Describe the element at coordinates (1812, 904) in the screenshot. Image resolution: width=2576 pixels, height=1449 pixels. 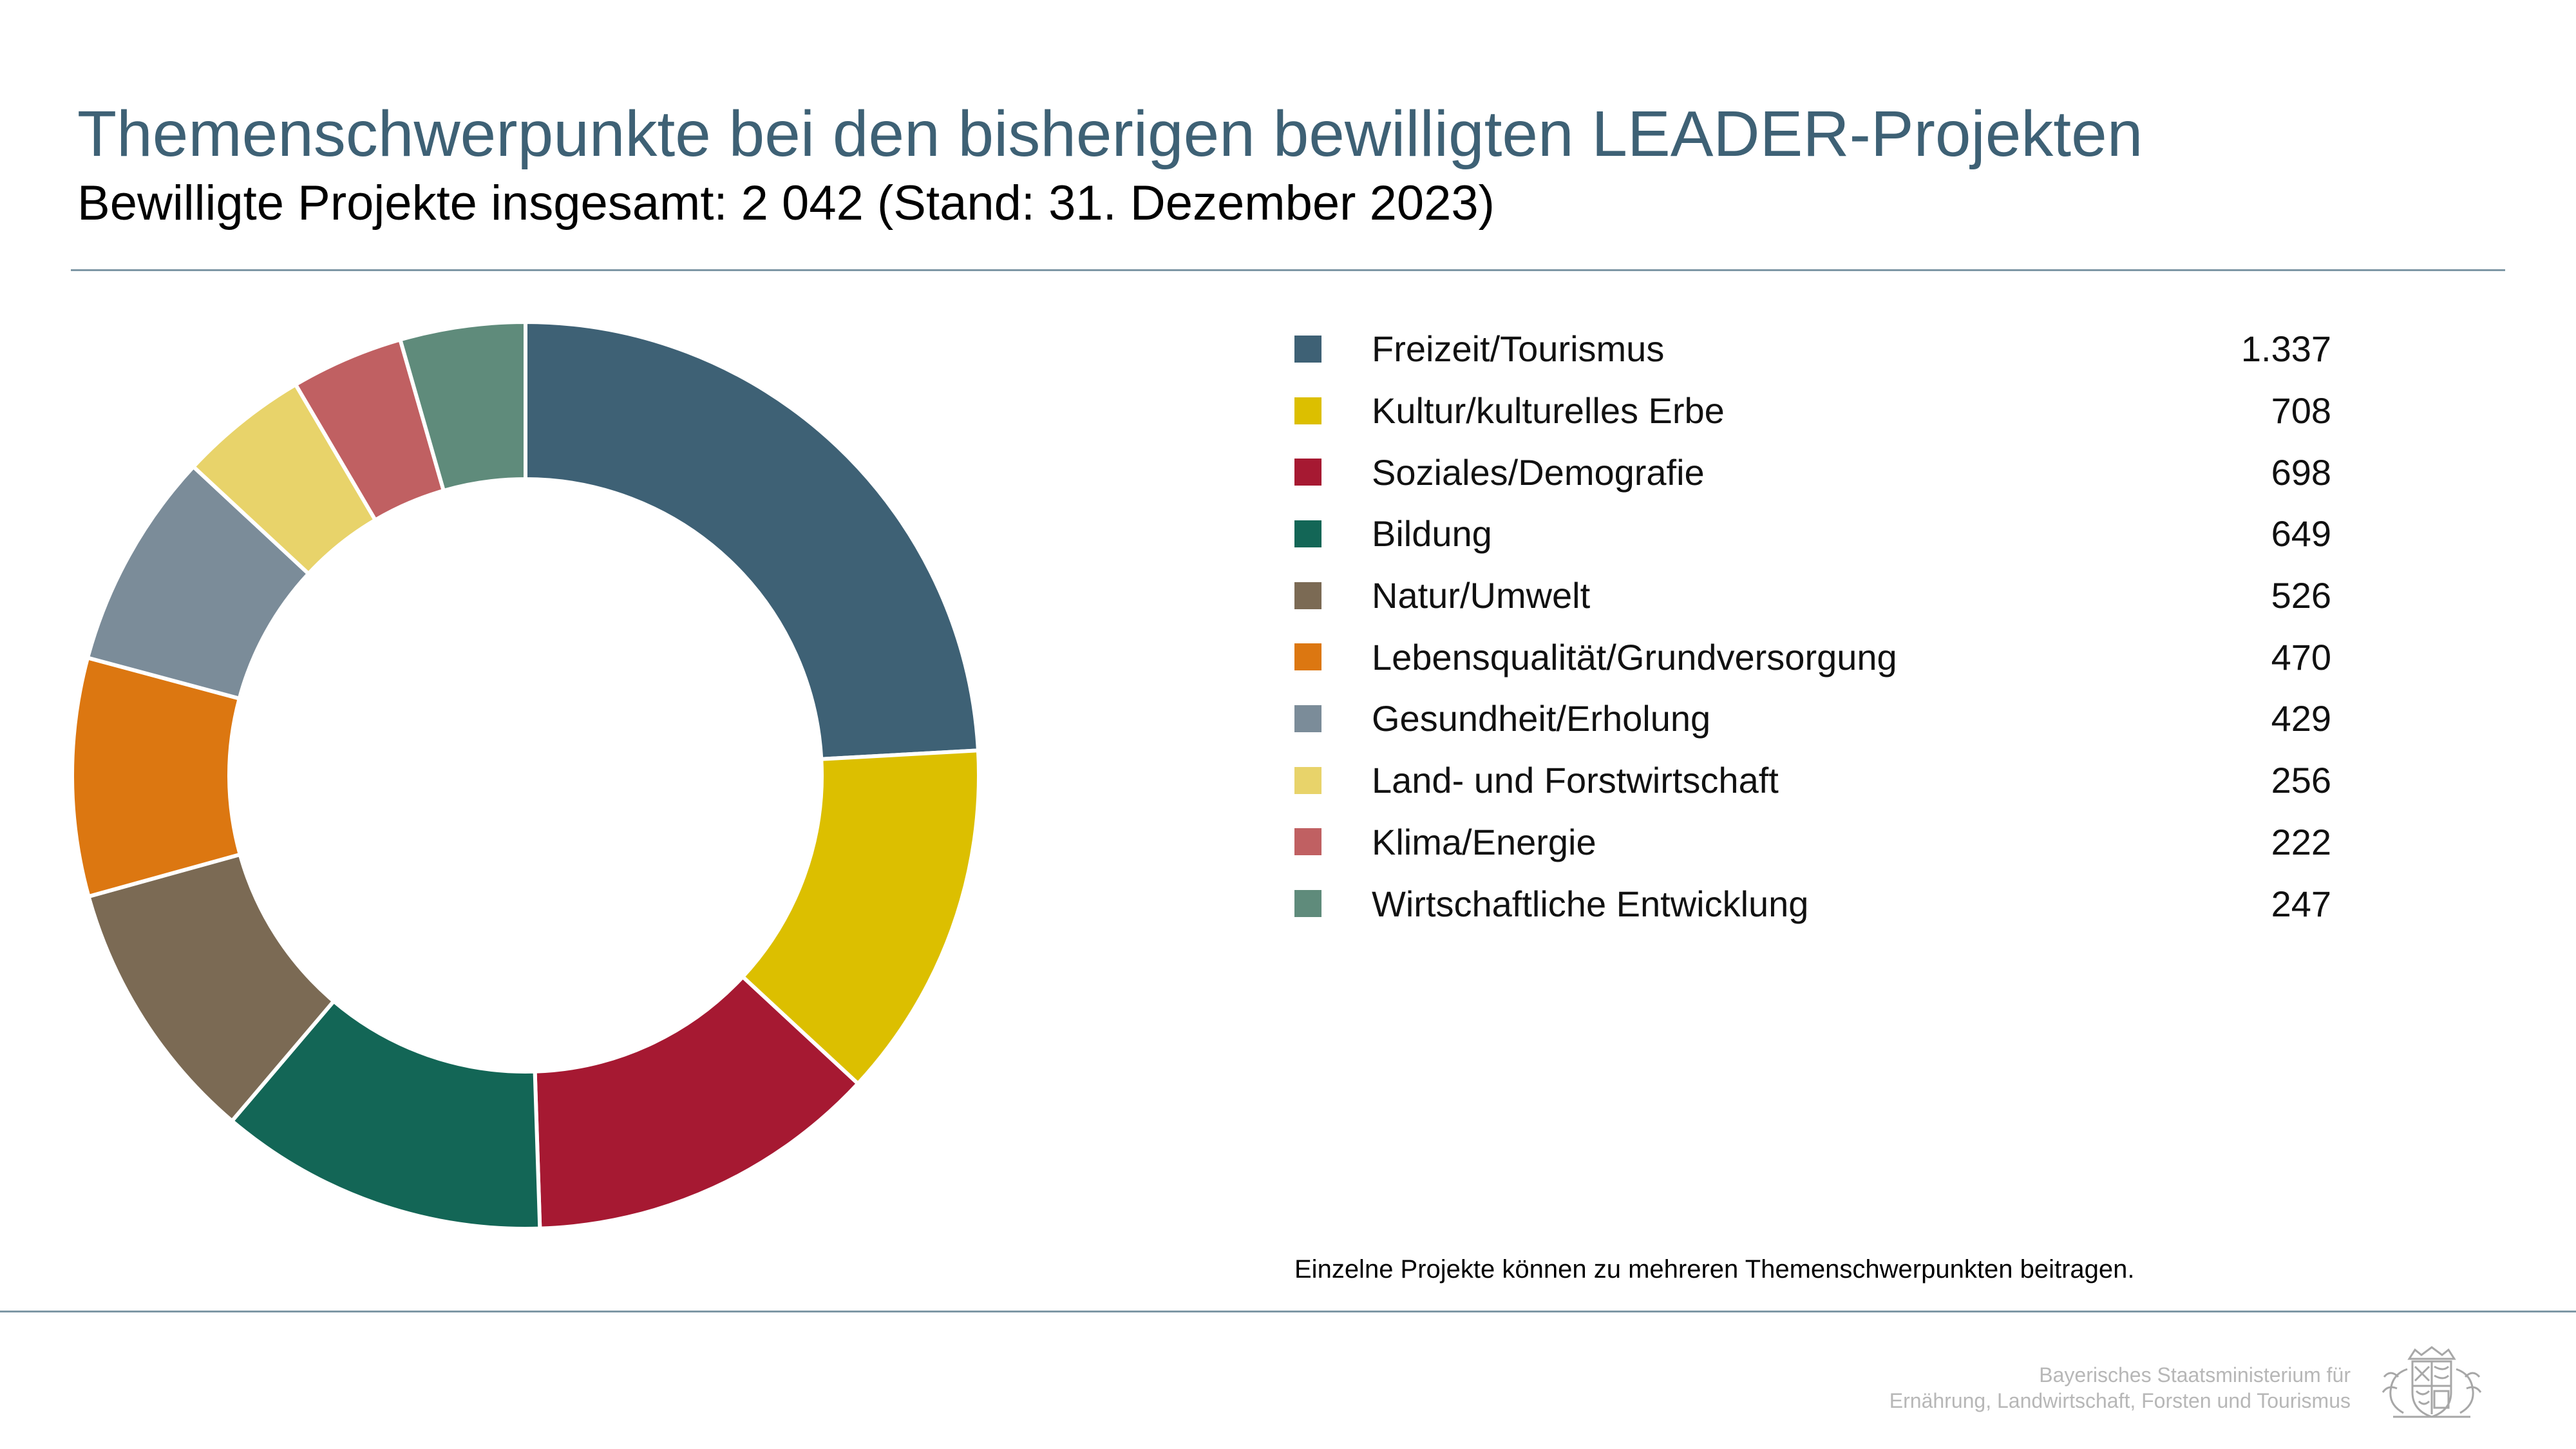
I see `legend-item: Wirtschaftliche Entwicklung 247` at that location.